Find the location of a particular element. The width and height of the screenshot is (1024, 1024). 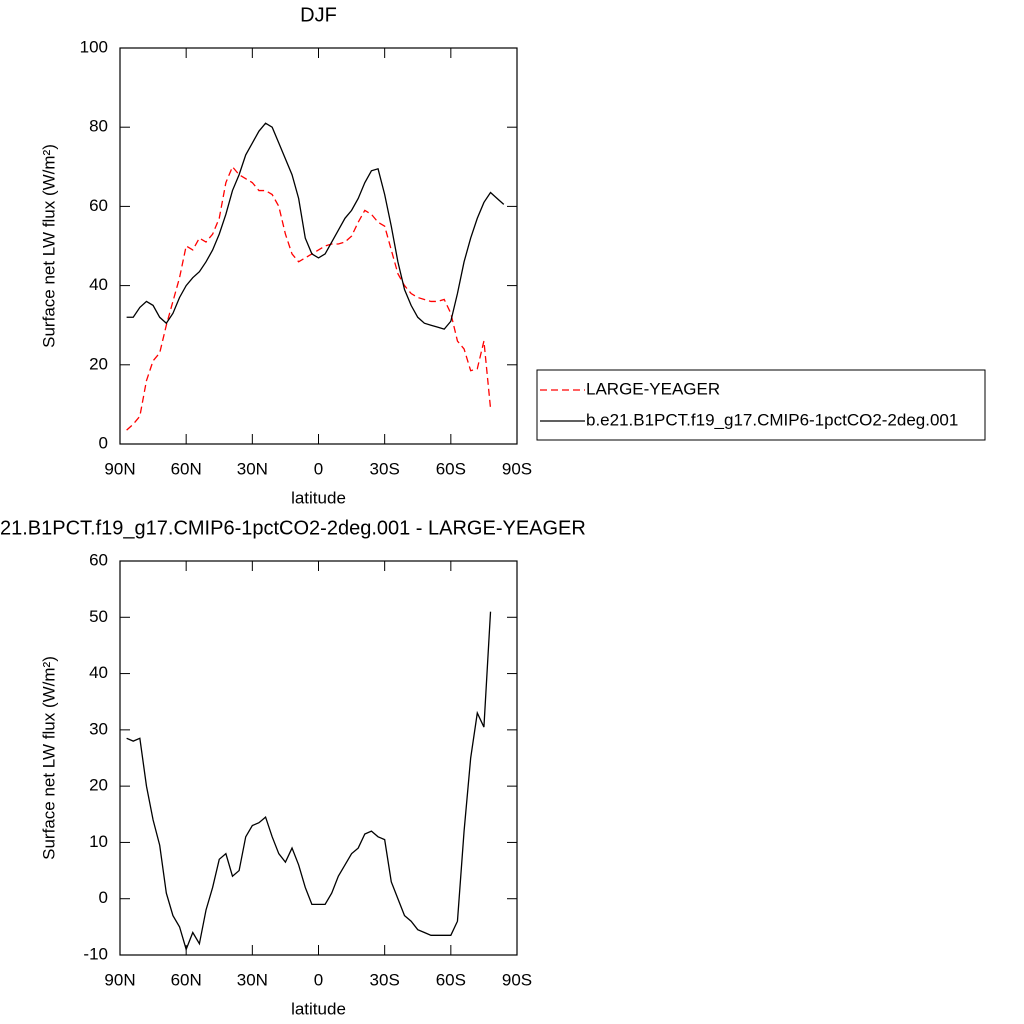

y-tick-label: 100 is located at coordinates (94, 46).